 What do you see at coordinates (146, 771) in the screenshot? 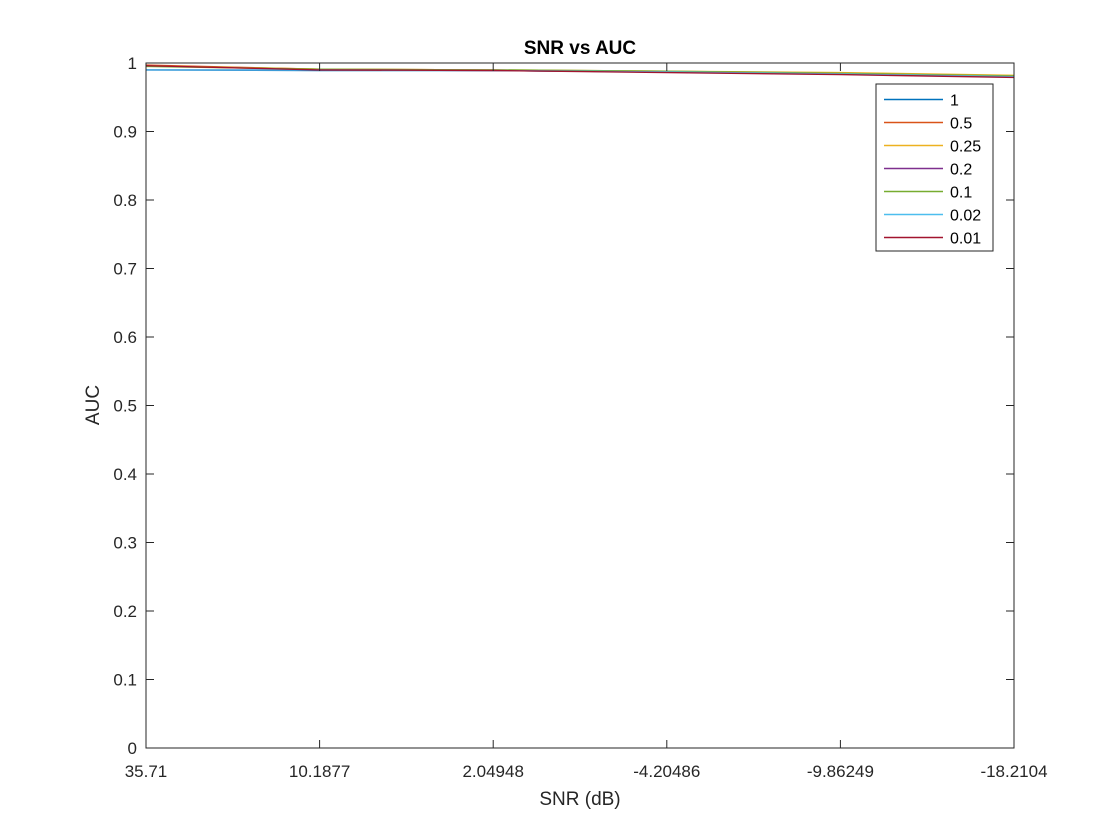
I see `x-tick-label: 35.71` at bounding box center [146, 771].